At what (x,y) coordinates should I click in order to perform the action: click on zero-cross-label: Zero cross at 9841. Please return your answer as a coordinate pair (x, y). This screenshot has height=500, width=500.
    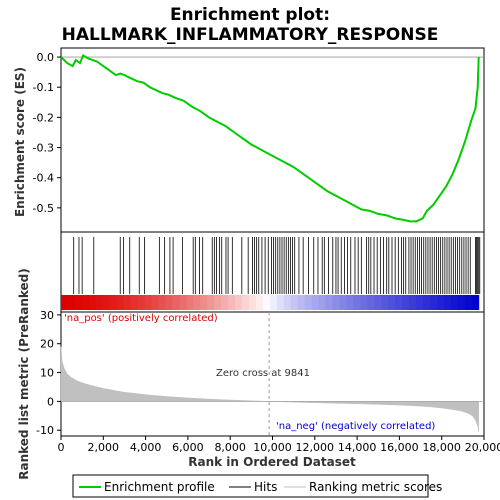
    Looking at the image, I should click on (263, 373).